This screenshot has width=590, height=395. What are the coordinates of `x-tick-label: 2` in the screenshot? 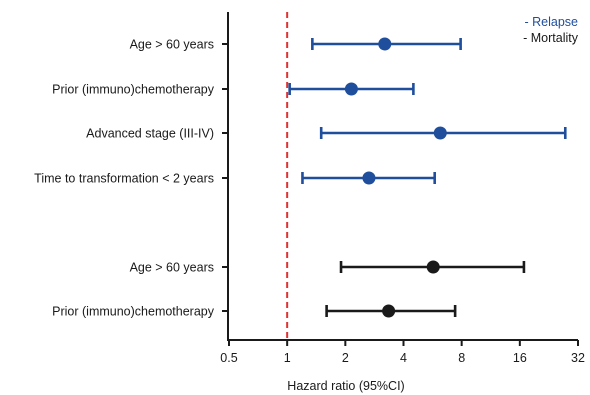 It's located at (345, 358).